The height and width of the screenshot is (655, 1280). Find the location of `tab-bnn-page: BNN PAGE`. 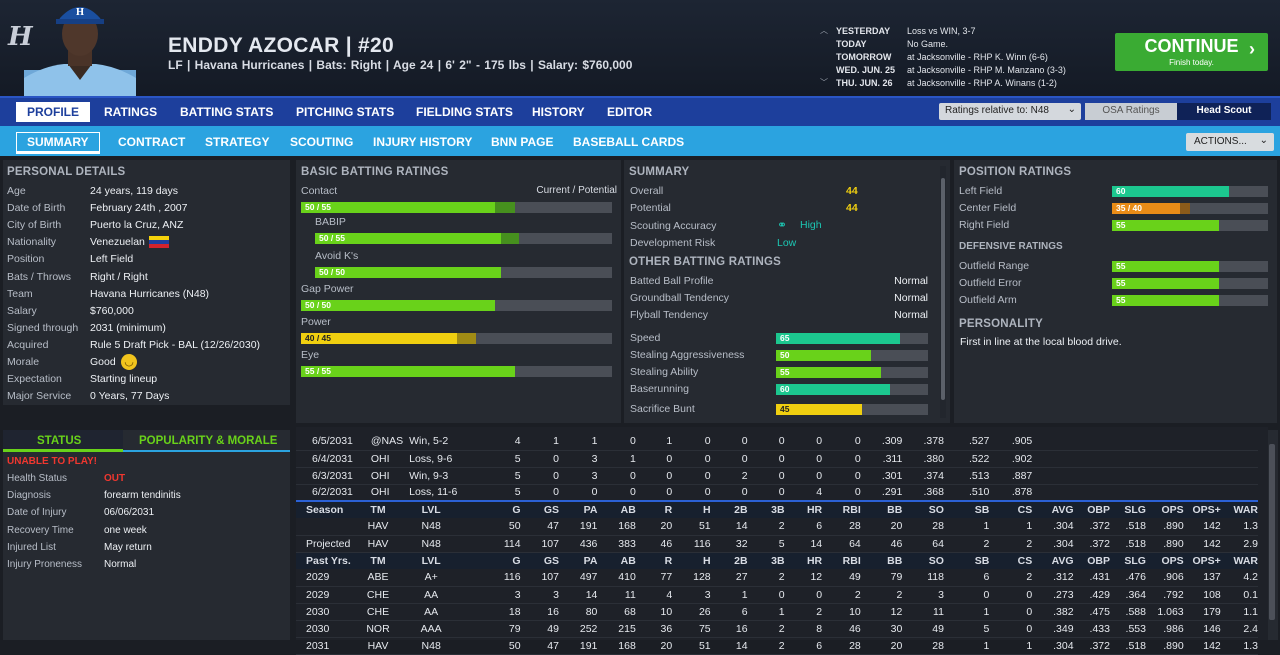

tab-bnn-page: BNN PAGE is located at coordinates (522, 142).